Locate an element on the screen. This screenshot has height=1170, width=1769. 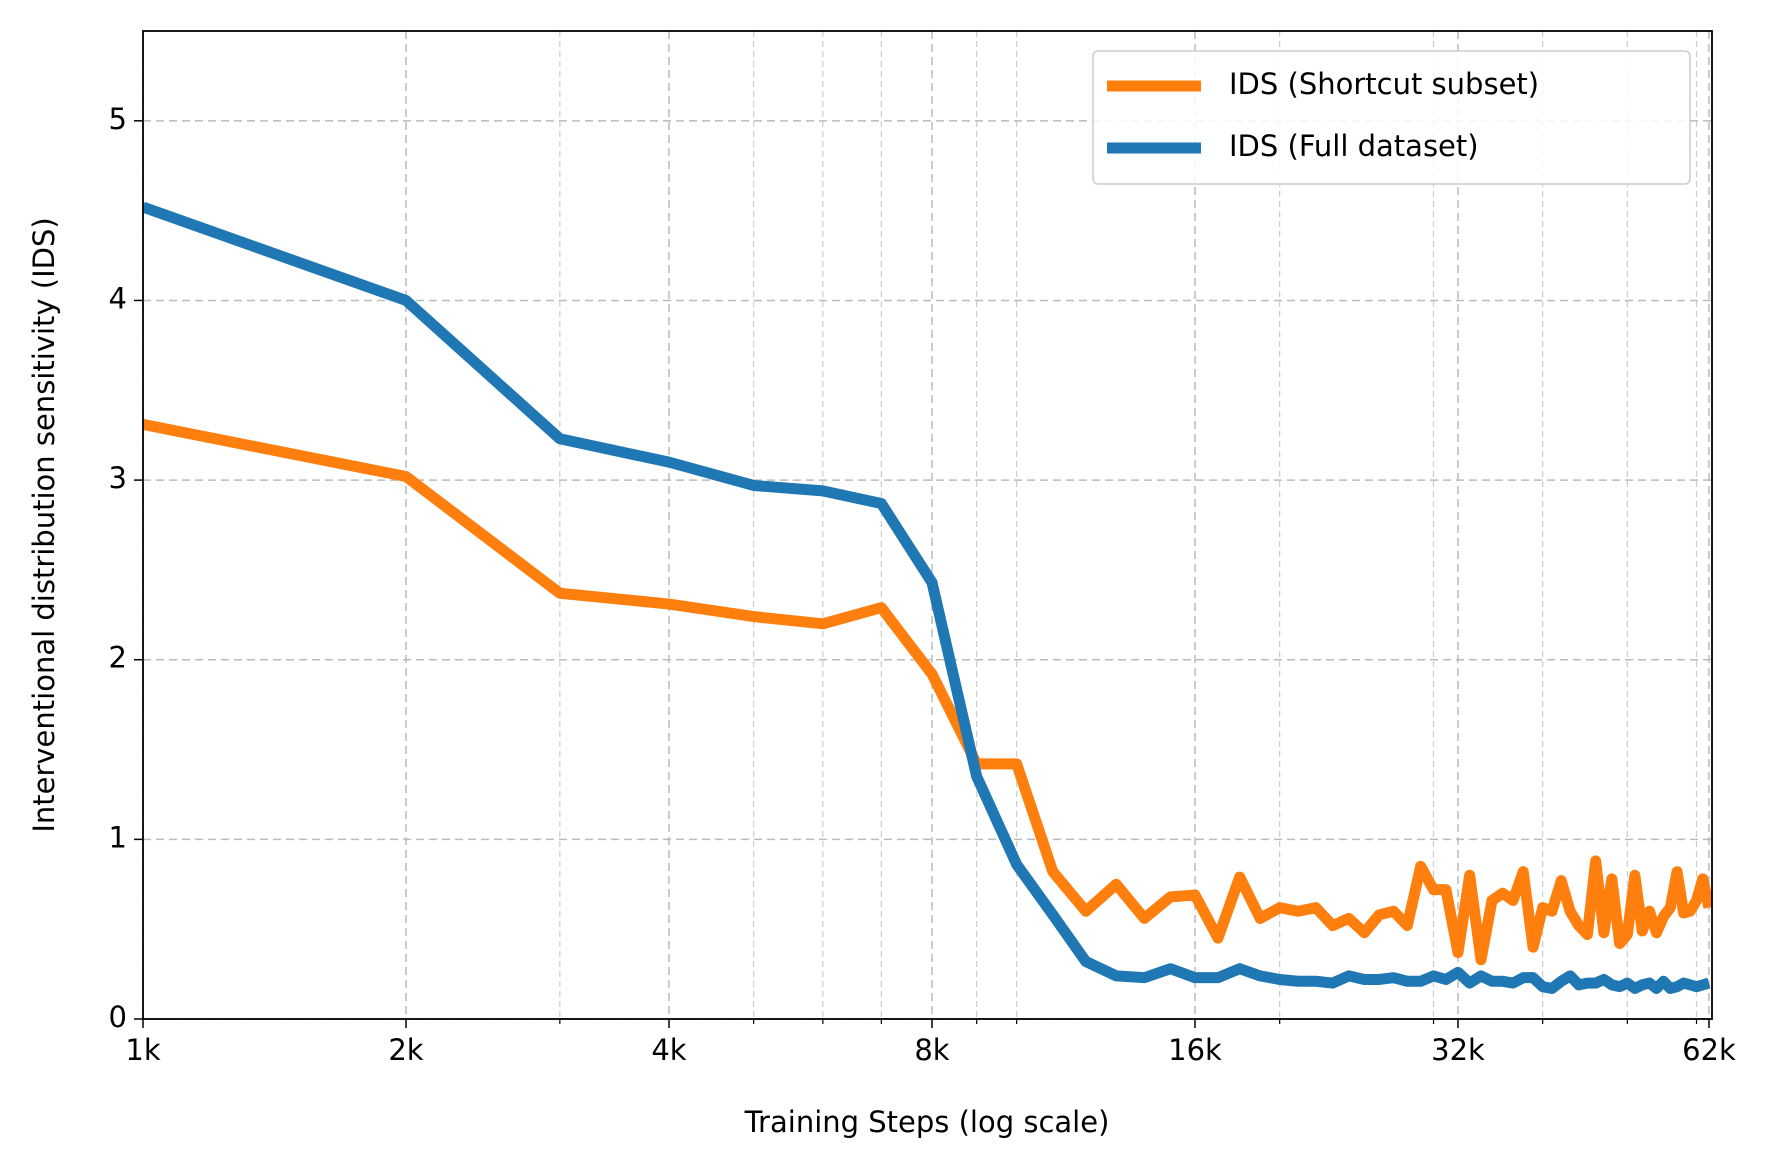
y-tick-label: 1 is located at coordinates (118, 837).